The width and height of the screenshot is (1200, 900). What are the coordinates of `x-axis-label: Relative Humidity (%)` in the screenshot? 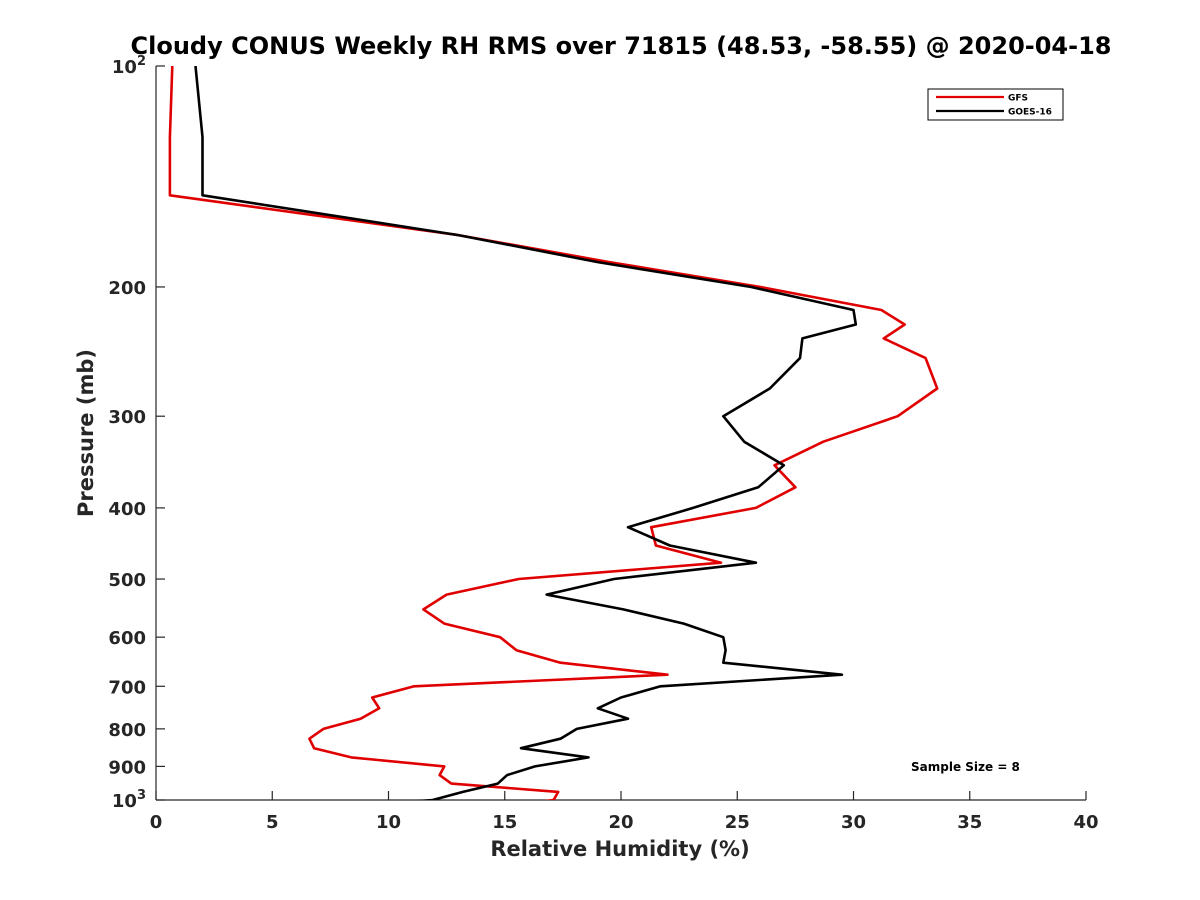 It's located at (619, 849).